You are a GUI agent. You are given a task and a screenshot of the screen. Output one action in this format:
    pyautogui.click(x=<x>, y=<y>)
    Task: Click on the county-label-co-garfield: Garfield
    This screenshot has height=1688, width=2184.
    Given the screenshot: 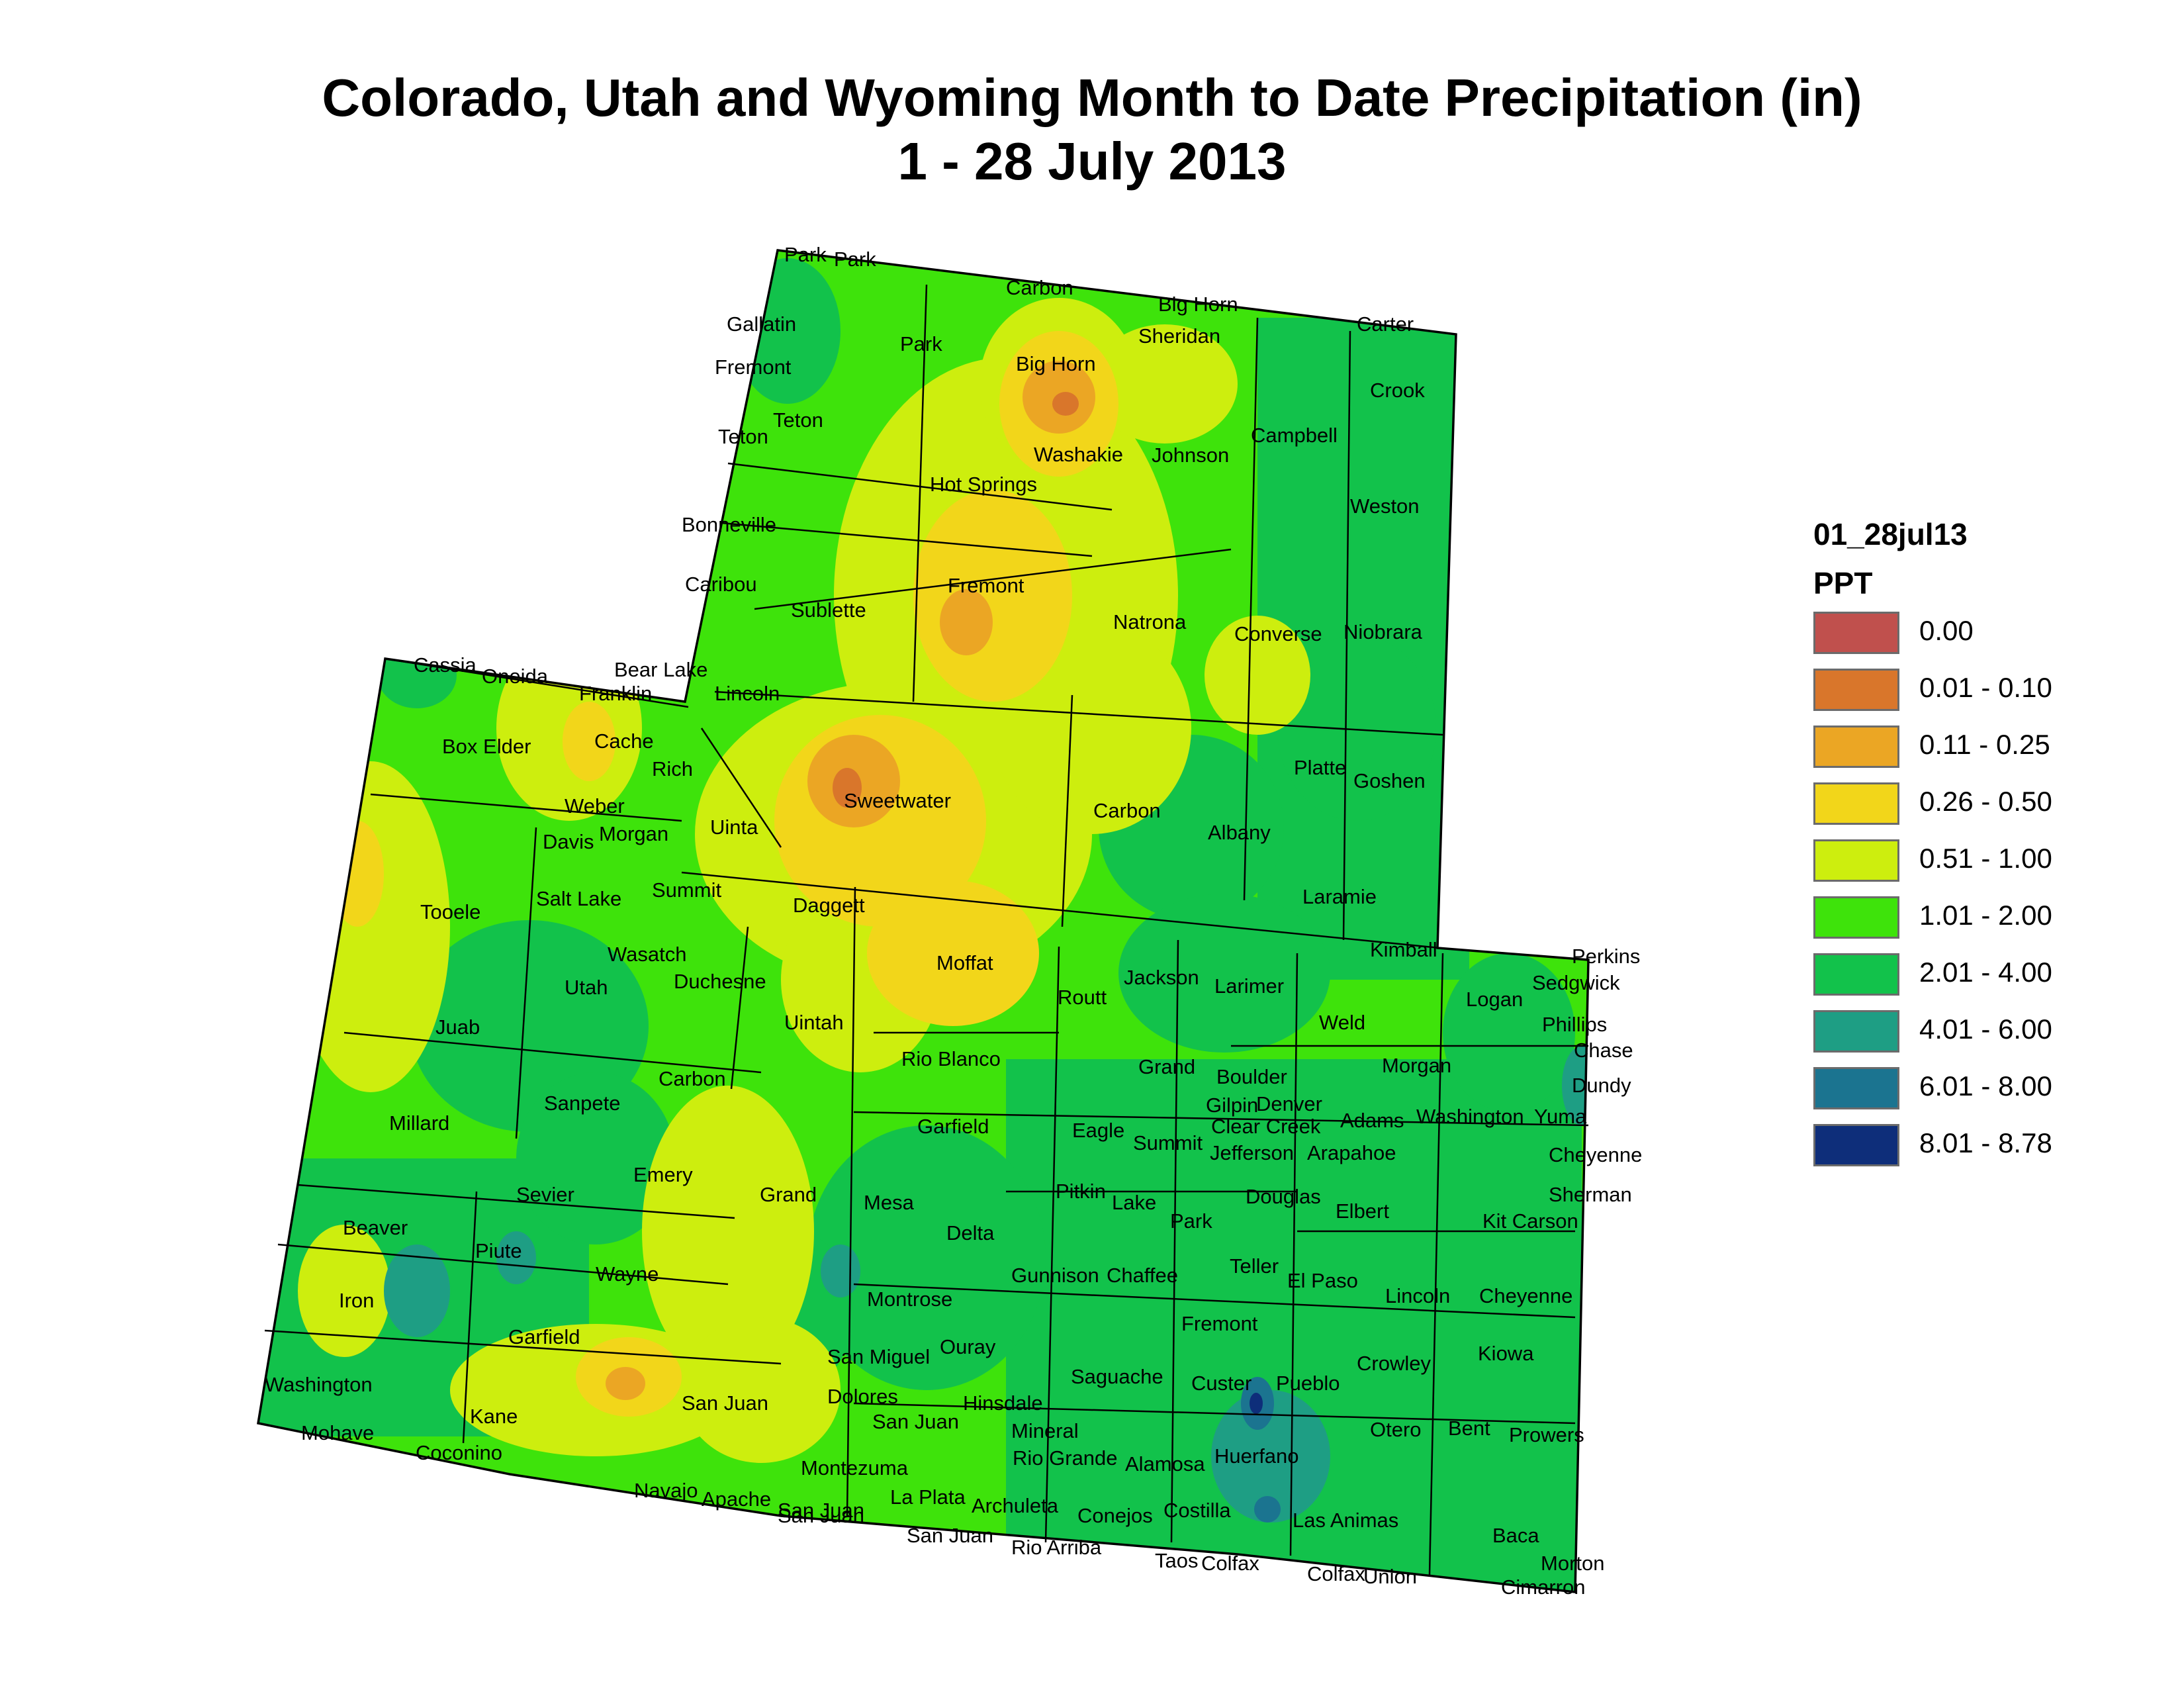 What is the action you would take?
    pyautogui.click(x=953, y=1126)
    